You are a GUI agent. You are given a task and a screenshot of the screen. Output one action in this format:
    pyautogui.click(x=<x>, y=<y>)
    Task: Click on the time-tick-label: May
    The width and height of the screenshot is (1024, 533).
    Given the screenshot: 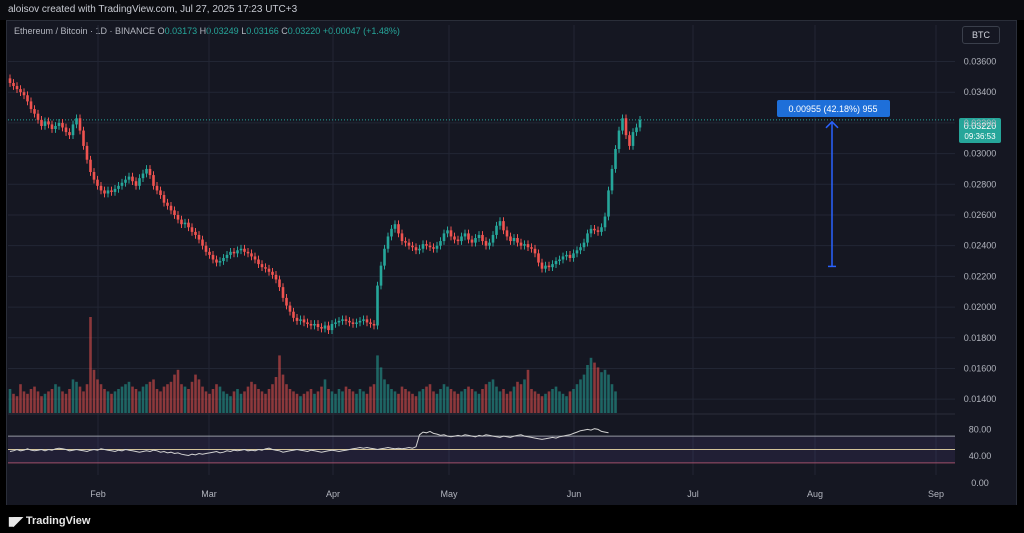 What is the action you would take?
    pyautogui.click(x=449, y=494)
    